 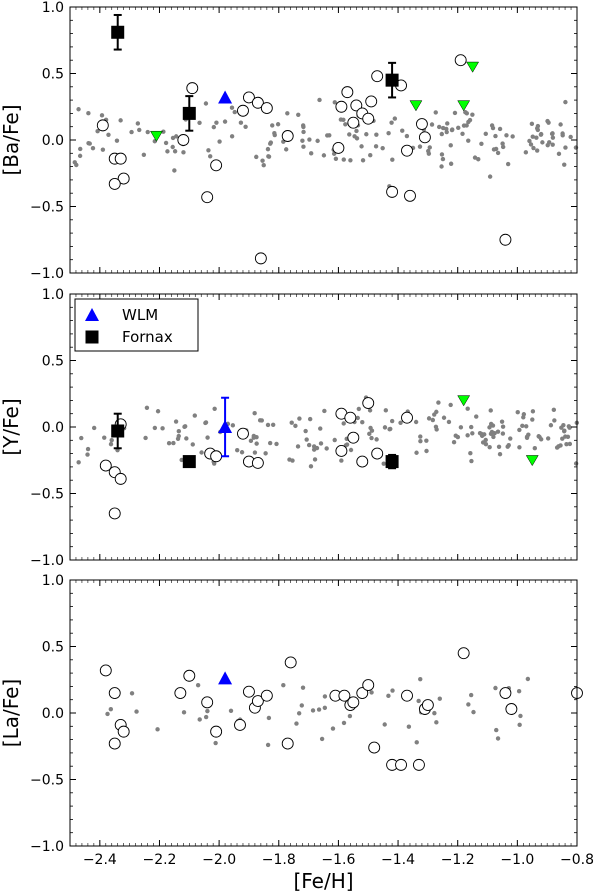 I want to click on y-tick-label: −1.0, so click(x=47, y=561).